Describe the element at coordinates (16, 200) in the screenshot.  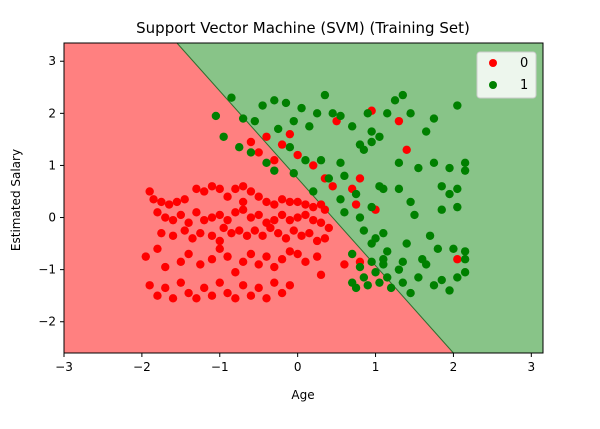
I see `y-axis-label: Estimated Salary` at that location.